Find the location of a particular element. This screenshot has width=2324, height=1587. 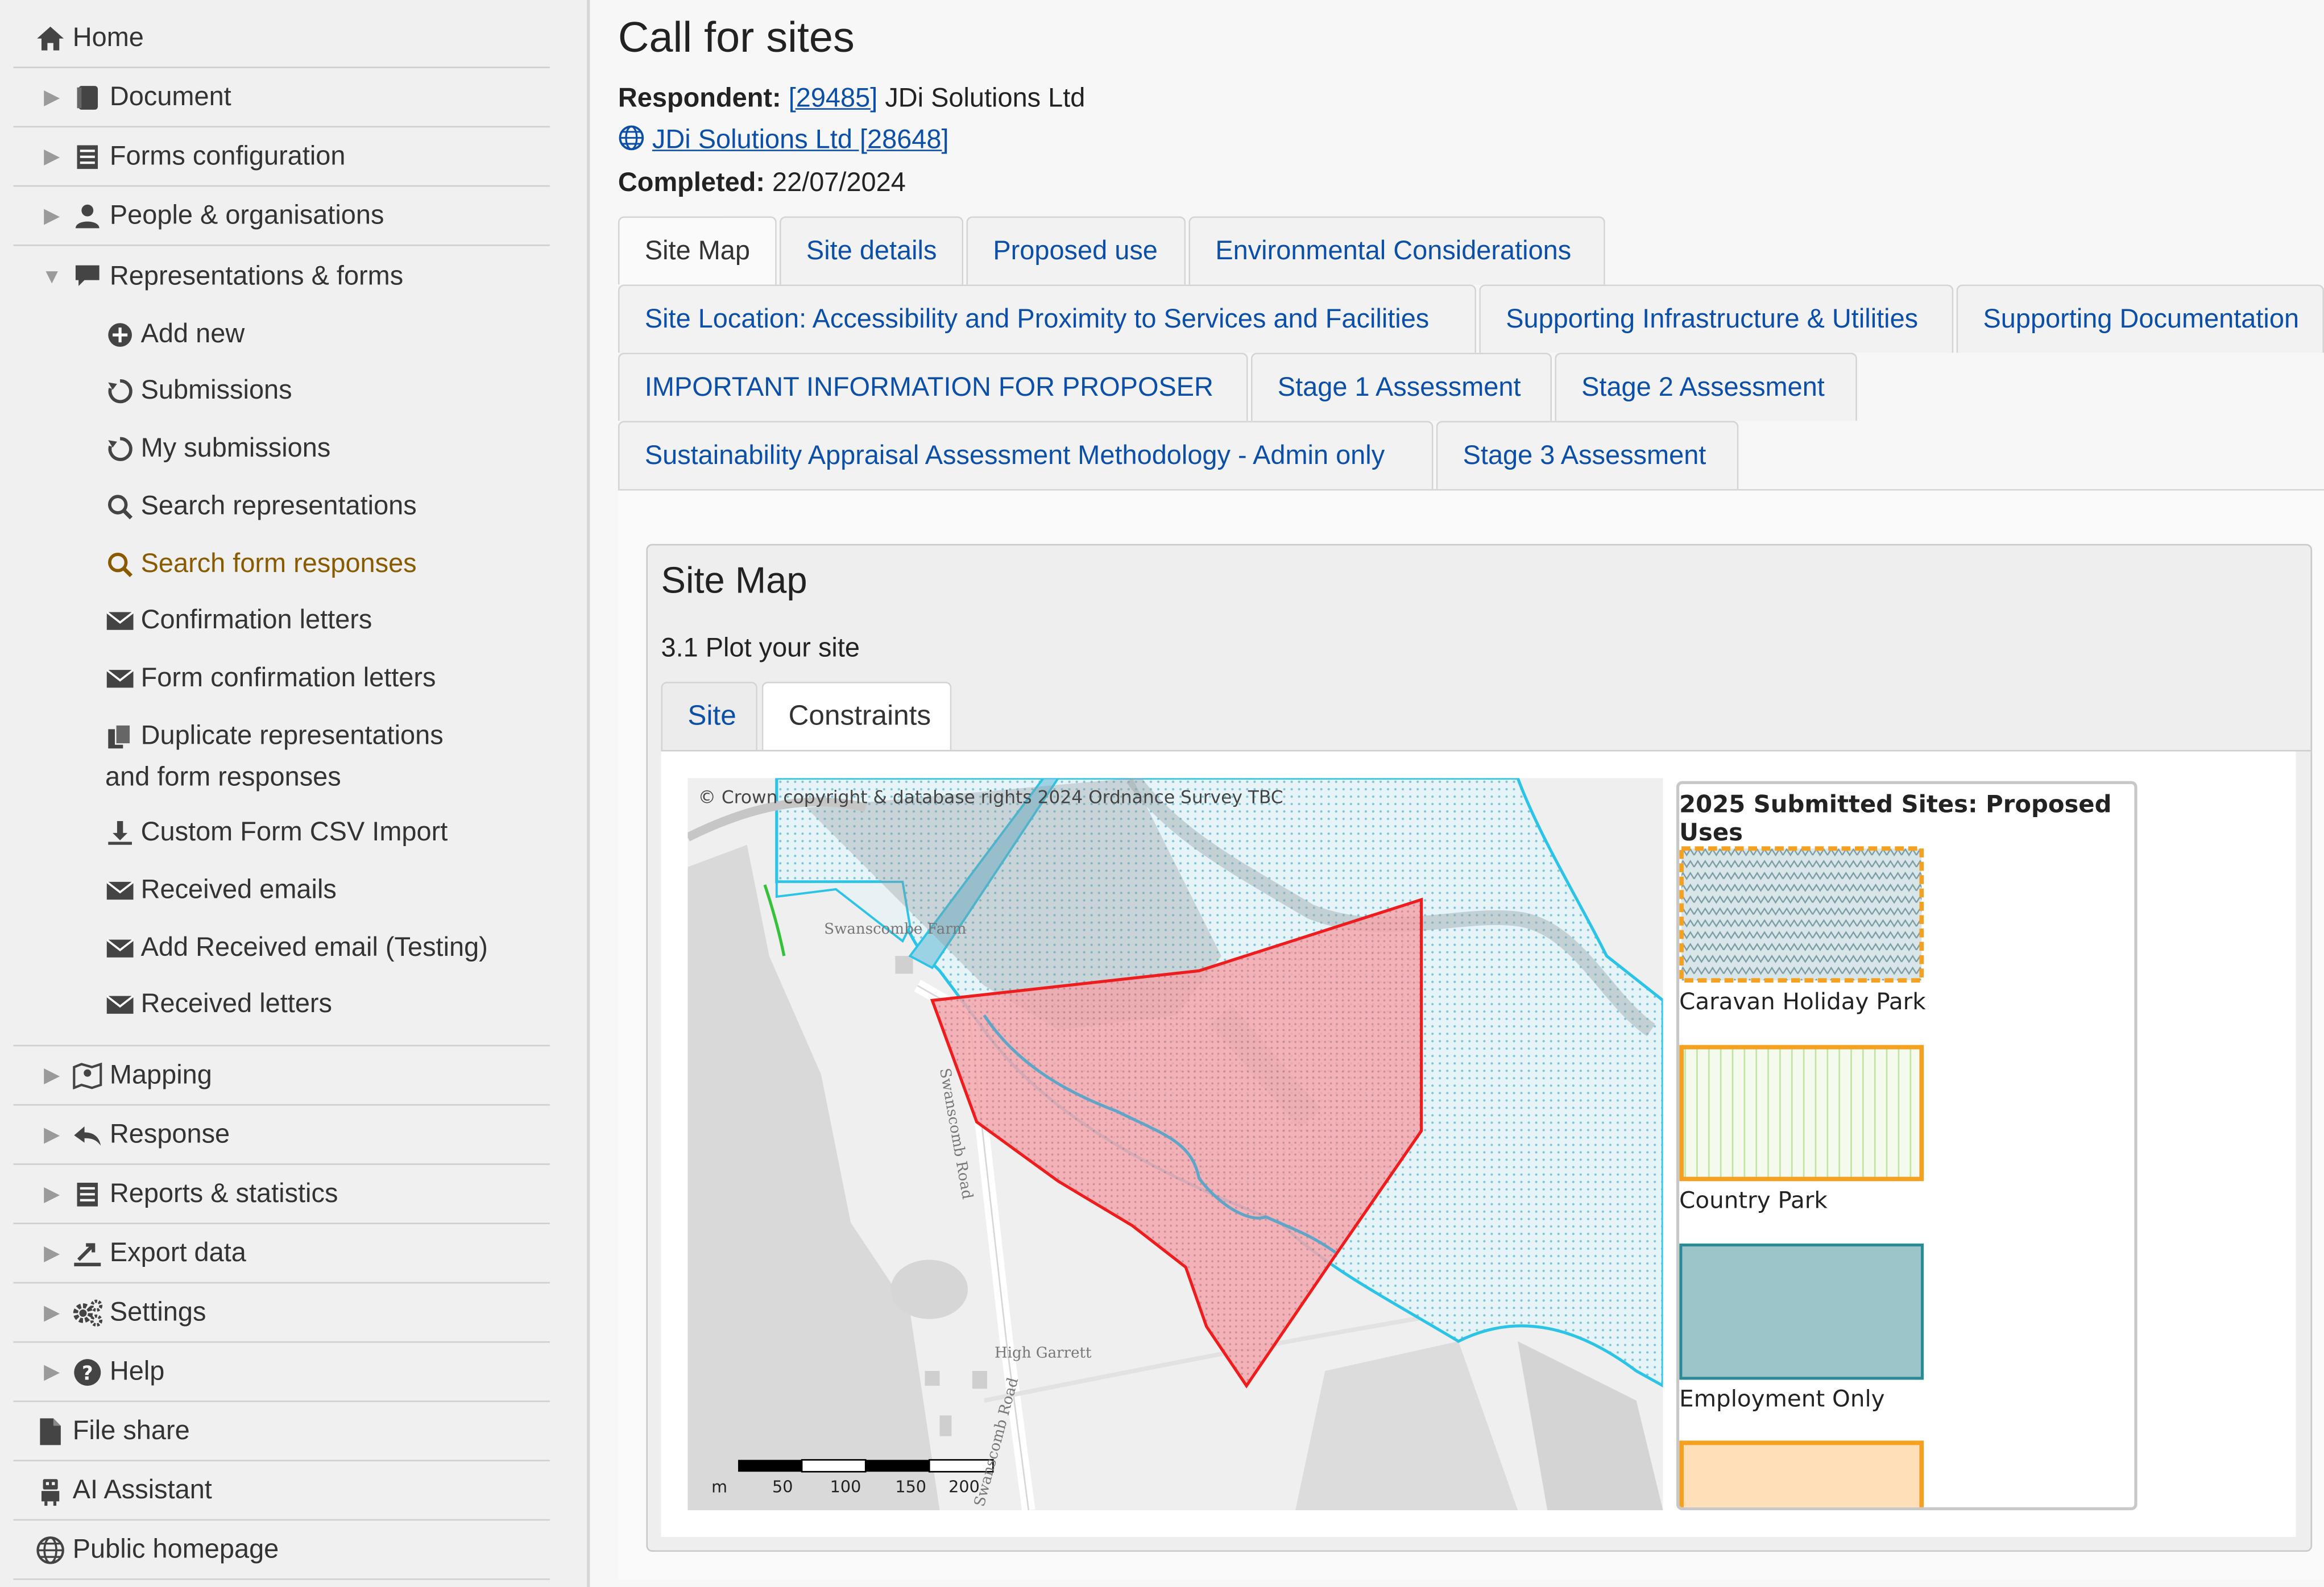

sub-item-search-form-responses: Search form responses is located at coordinates (261, 563).